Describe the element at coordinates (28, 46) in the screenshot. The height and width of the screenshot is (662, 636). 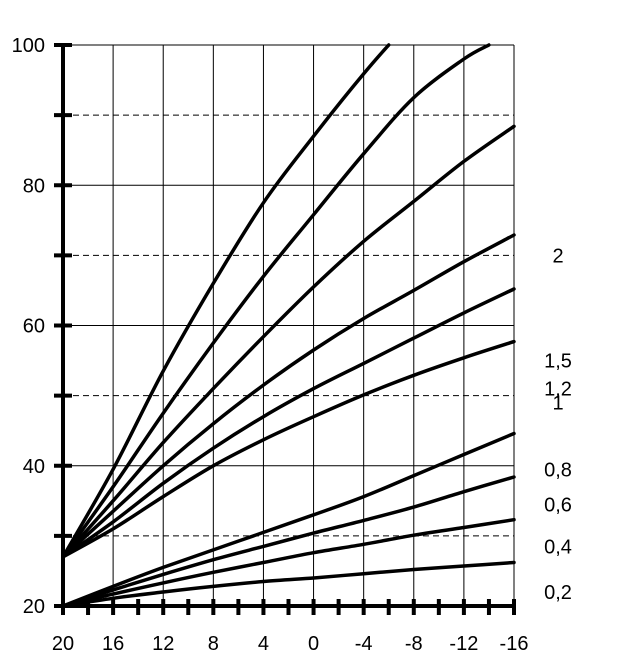
I see `y-tick-label: 100` at that location.